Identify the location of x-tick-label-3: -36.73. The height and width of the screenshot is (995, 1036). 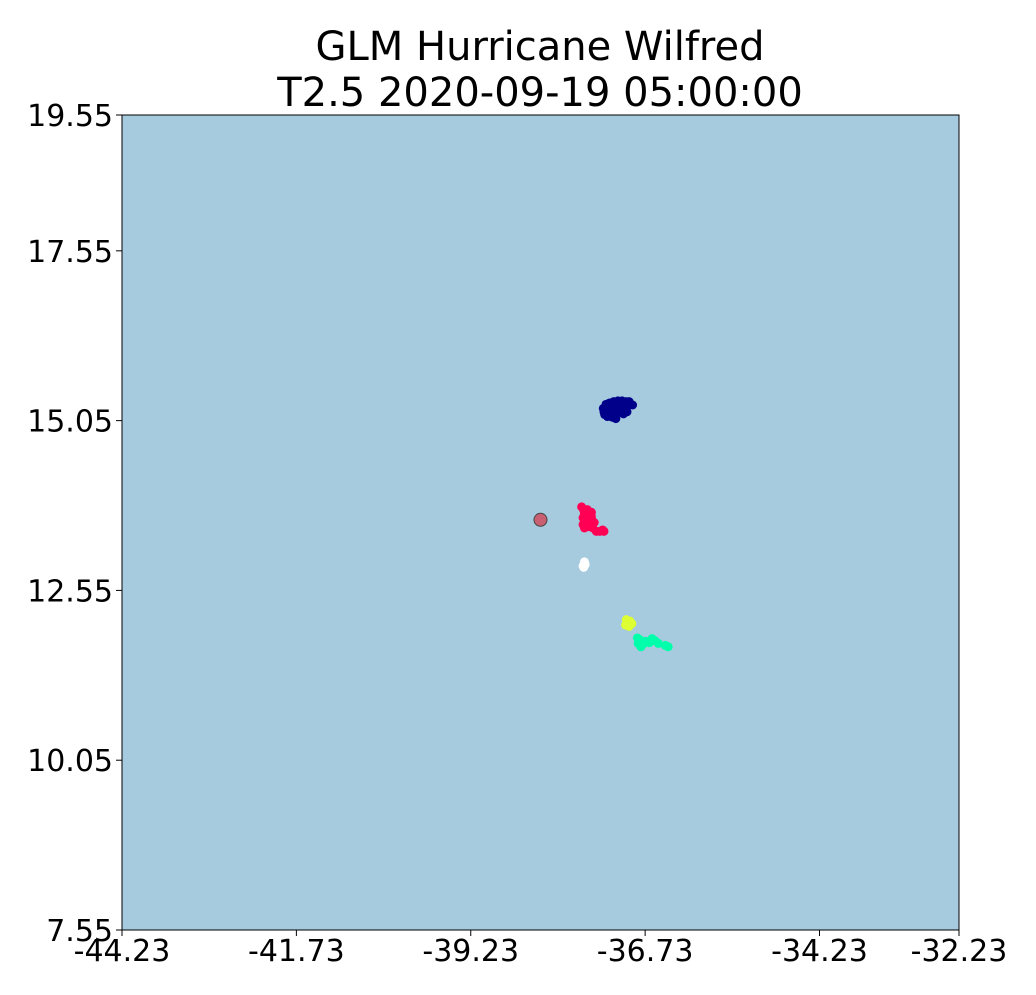
(645, 951).